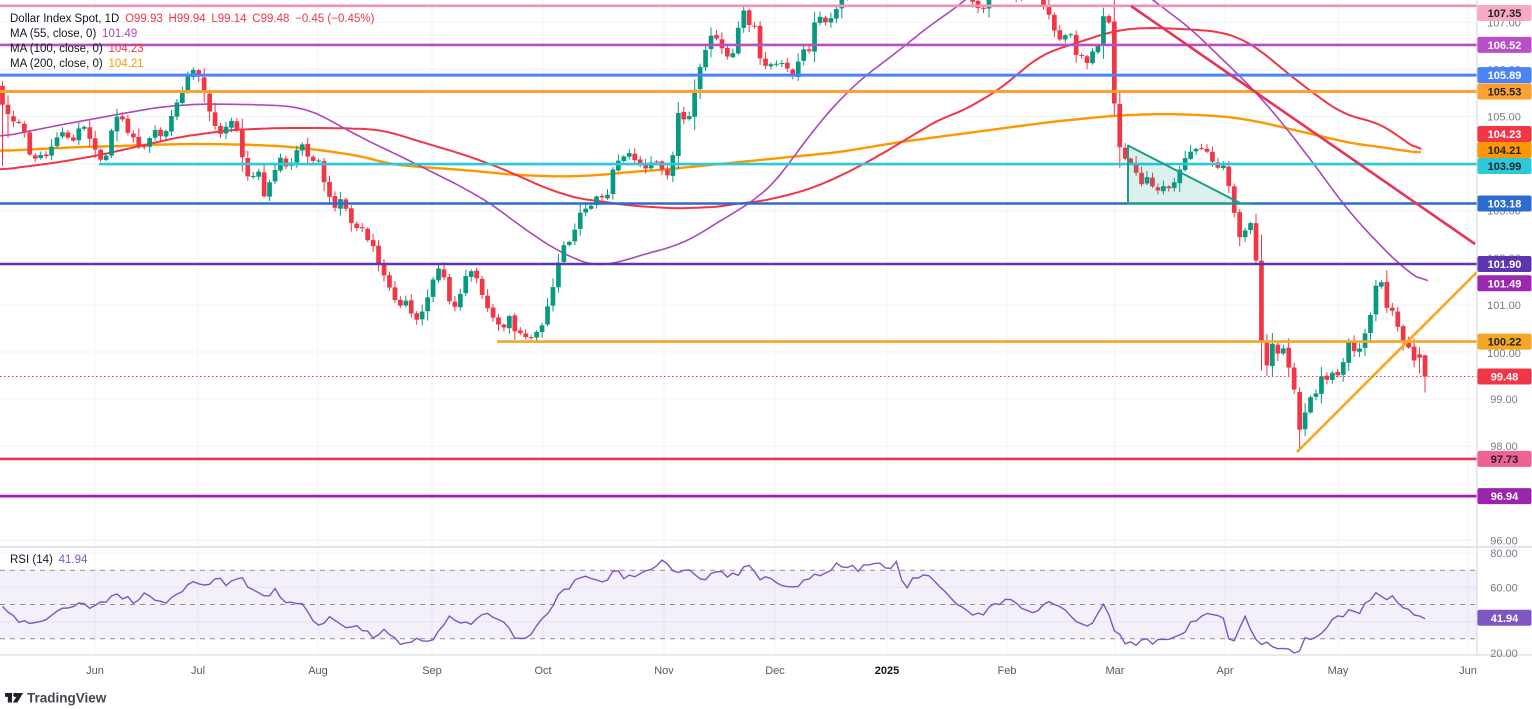 The image size is (1532, 709). Describe the element at coordinates (1505, 619) in the screenshot. I see `svg-text: 41.94` at that location.